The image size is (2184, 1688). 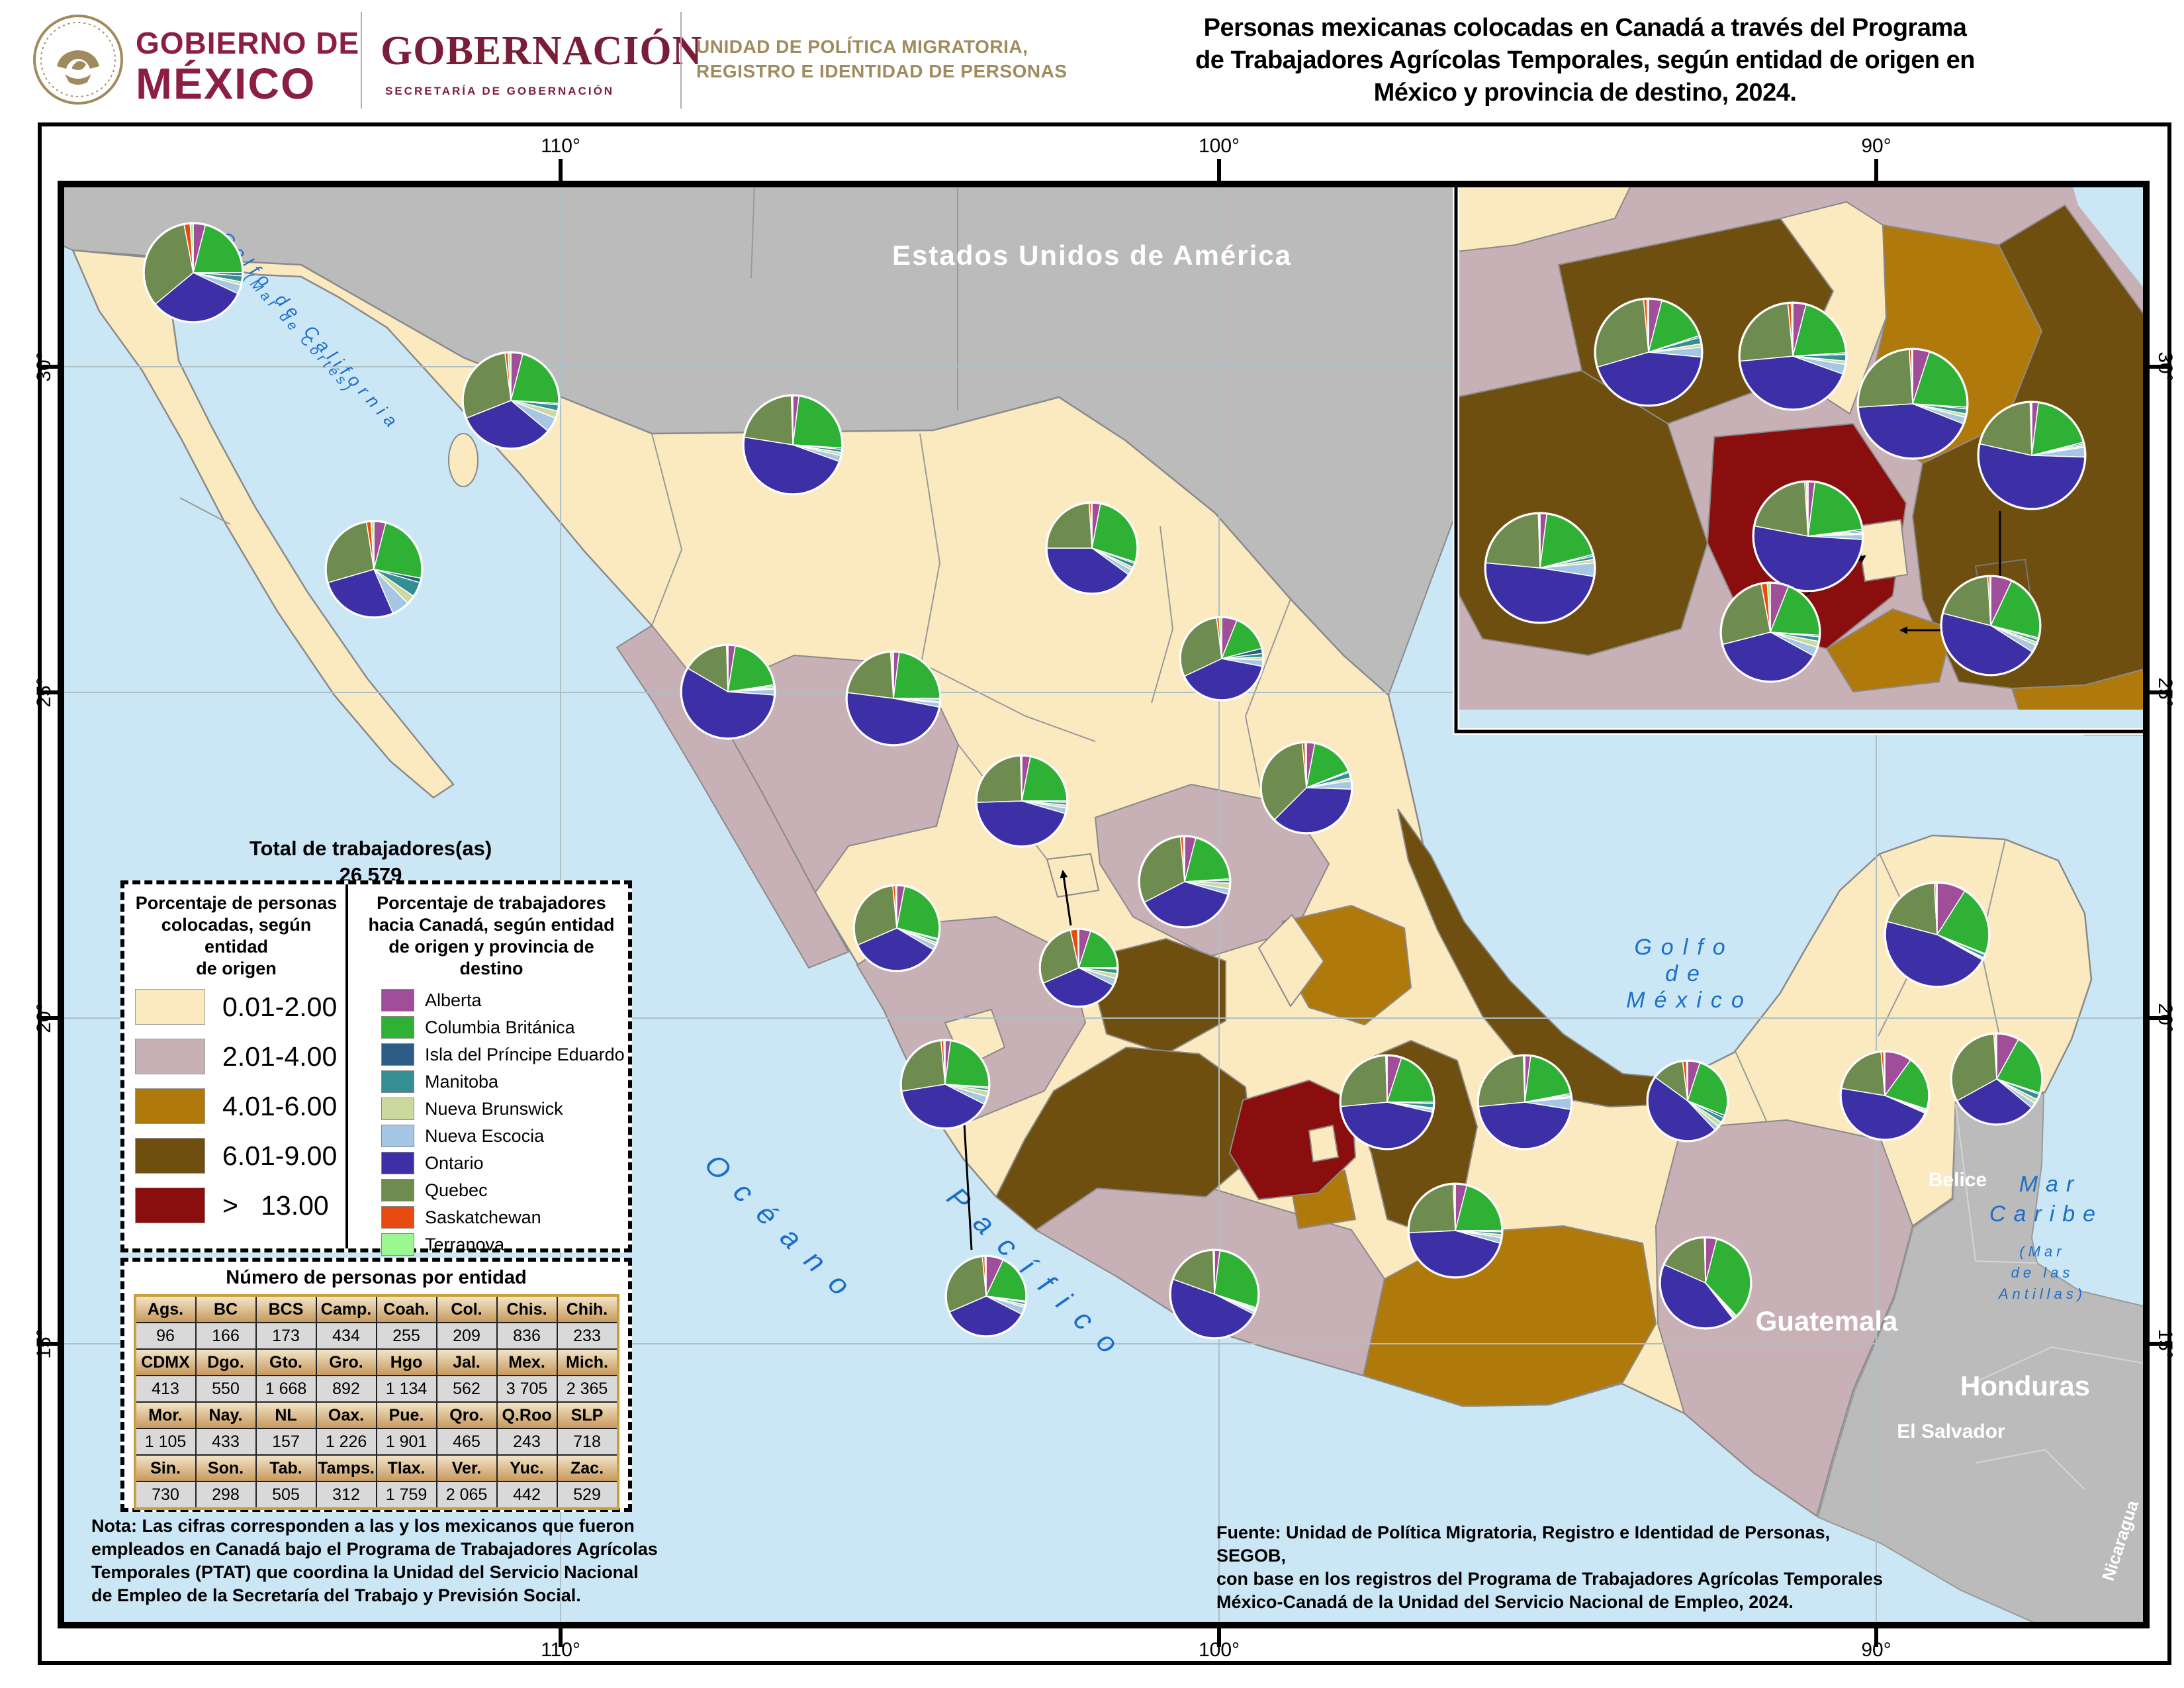 What do you see at coordinates (587, 1309) in the screenshot?
I see `table-header-0-7: Chih.` at bounding box center [587, 1309].